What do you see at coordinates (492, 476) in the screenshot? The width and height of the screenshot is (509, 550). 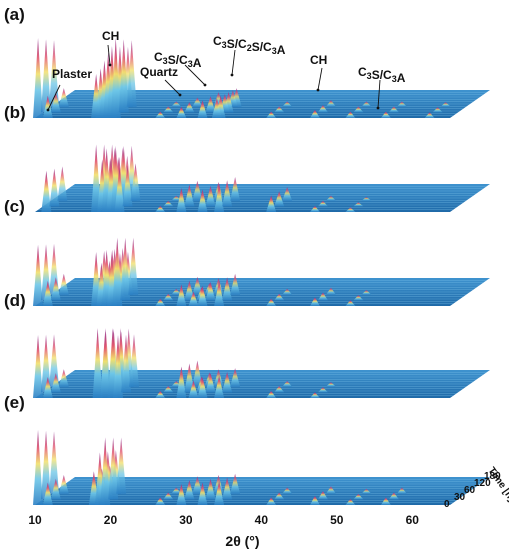 I see `time-tick-label: 180` at bounding box center [492, 476].